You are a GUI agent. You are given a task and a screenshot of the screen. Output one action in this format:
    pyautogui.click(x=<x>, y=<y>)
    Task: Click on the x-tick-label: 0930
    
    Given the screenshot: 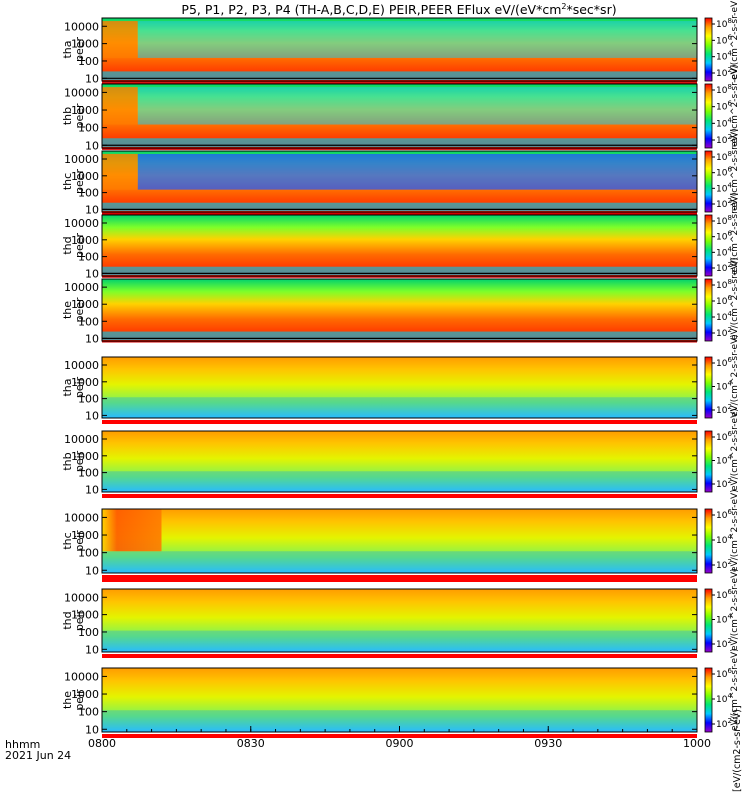 What is the action you would take?
    pyautogui.click(x=548, y=743)
    